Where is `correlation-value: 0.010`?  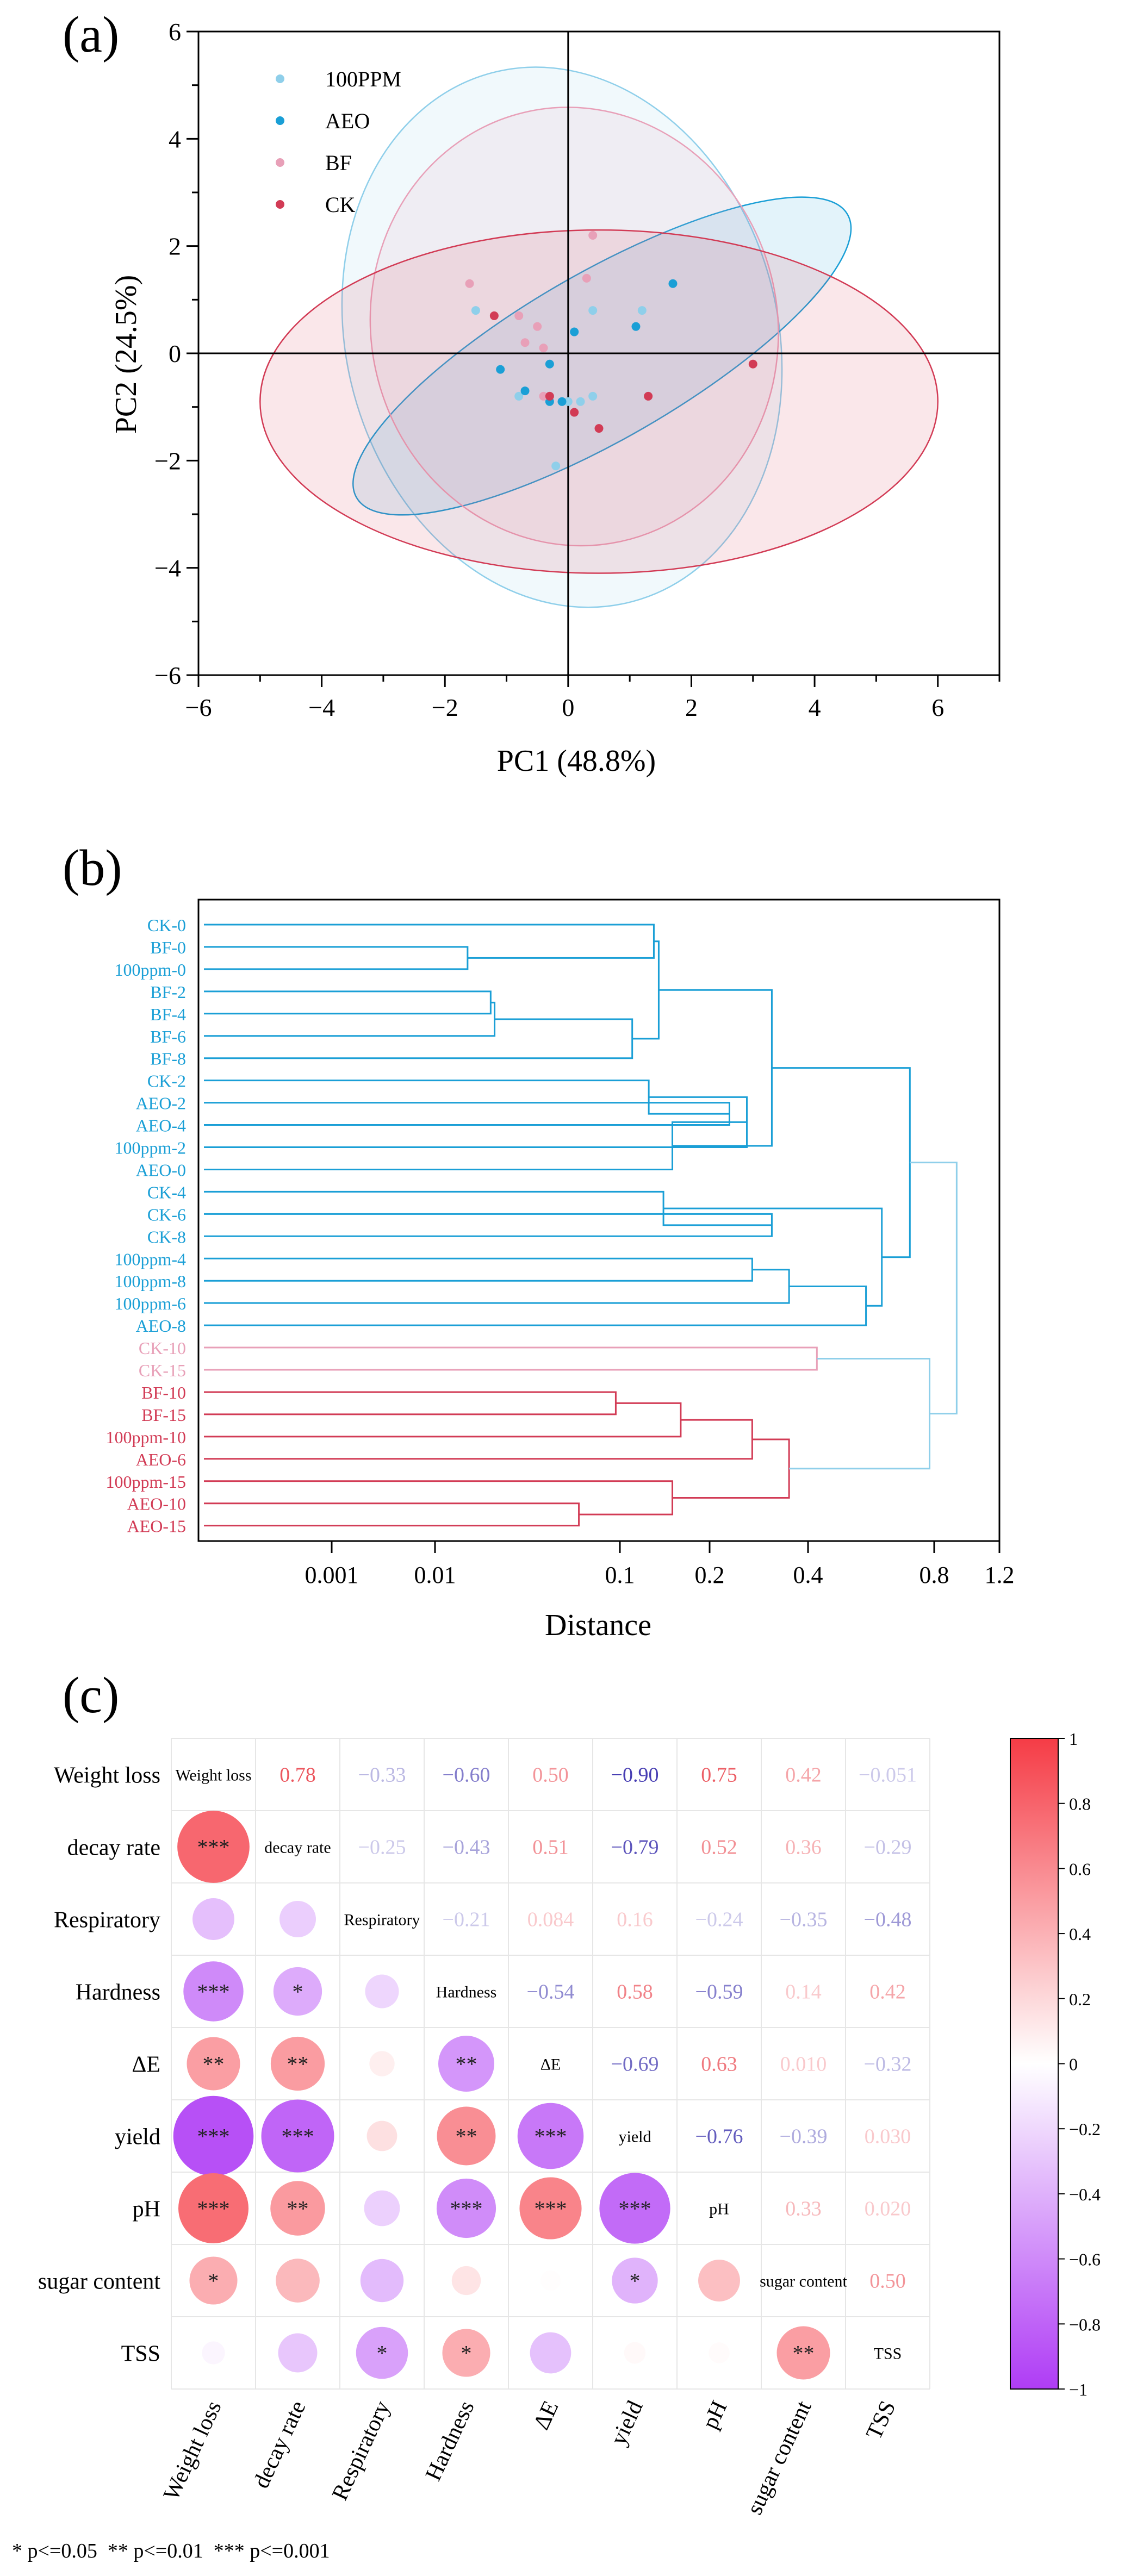 correlation-value: 0.010 is located at coordinates (803, 2065).